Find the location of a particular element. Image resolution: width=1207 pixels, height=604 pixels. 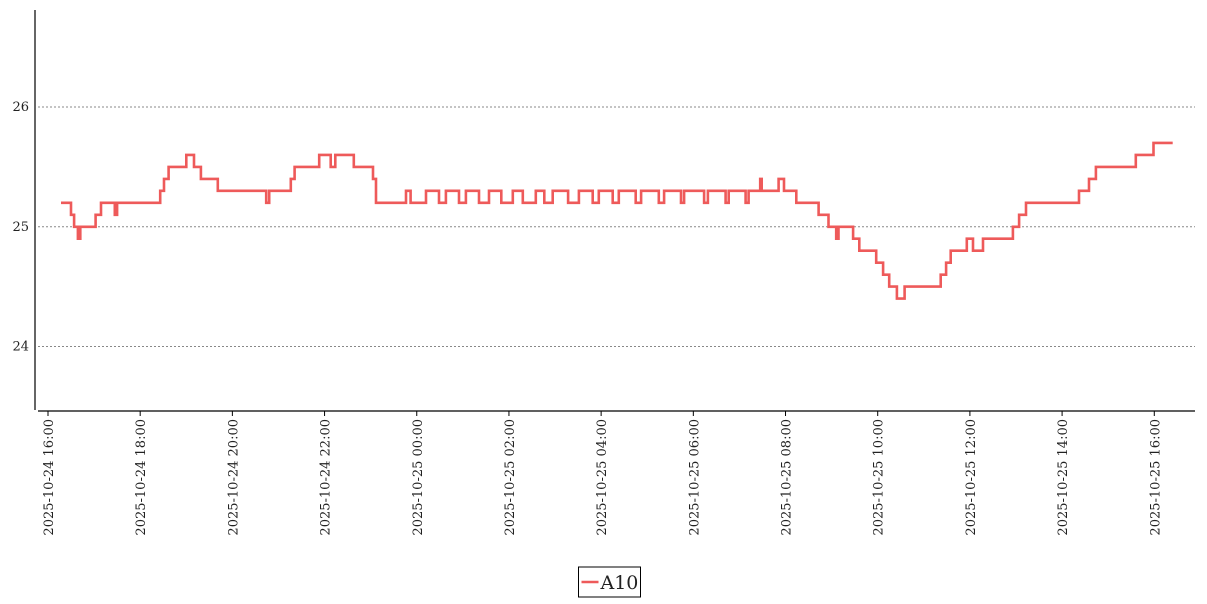

x-tick-label: 2025-10-25 00:00 is located at coordinates (418, 477).